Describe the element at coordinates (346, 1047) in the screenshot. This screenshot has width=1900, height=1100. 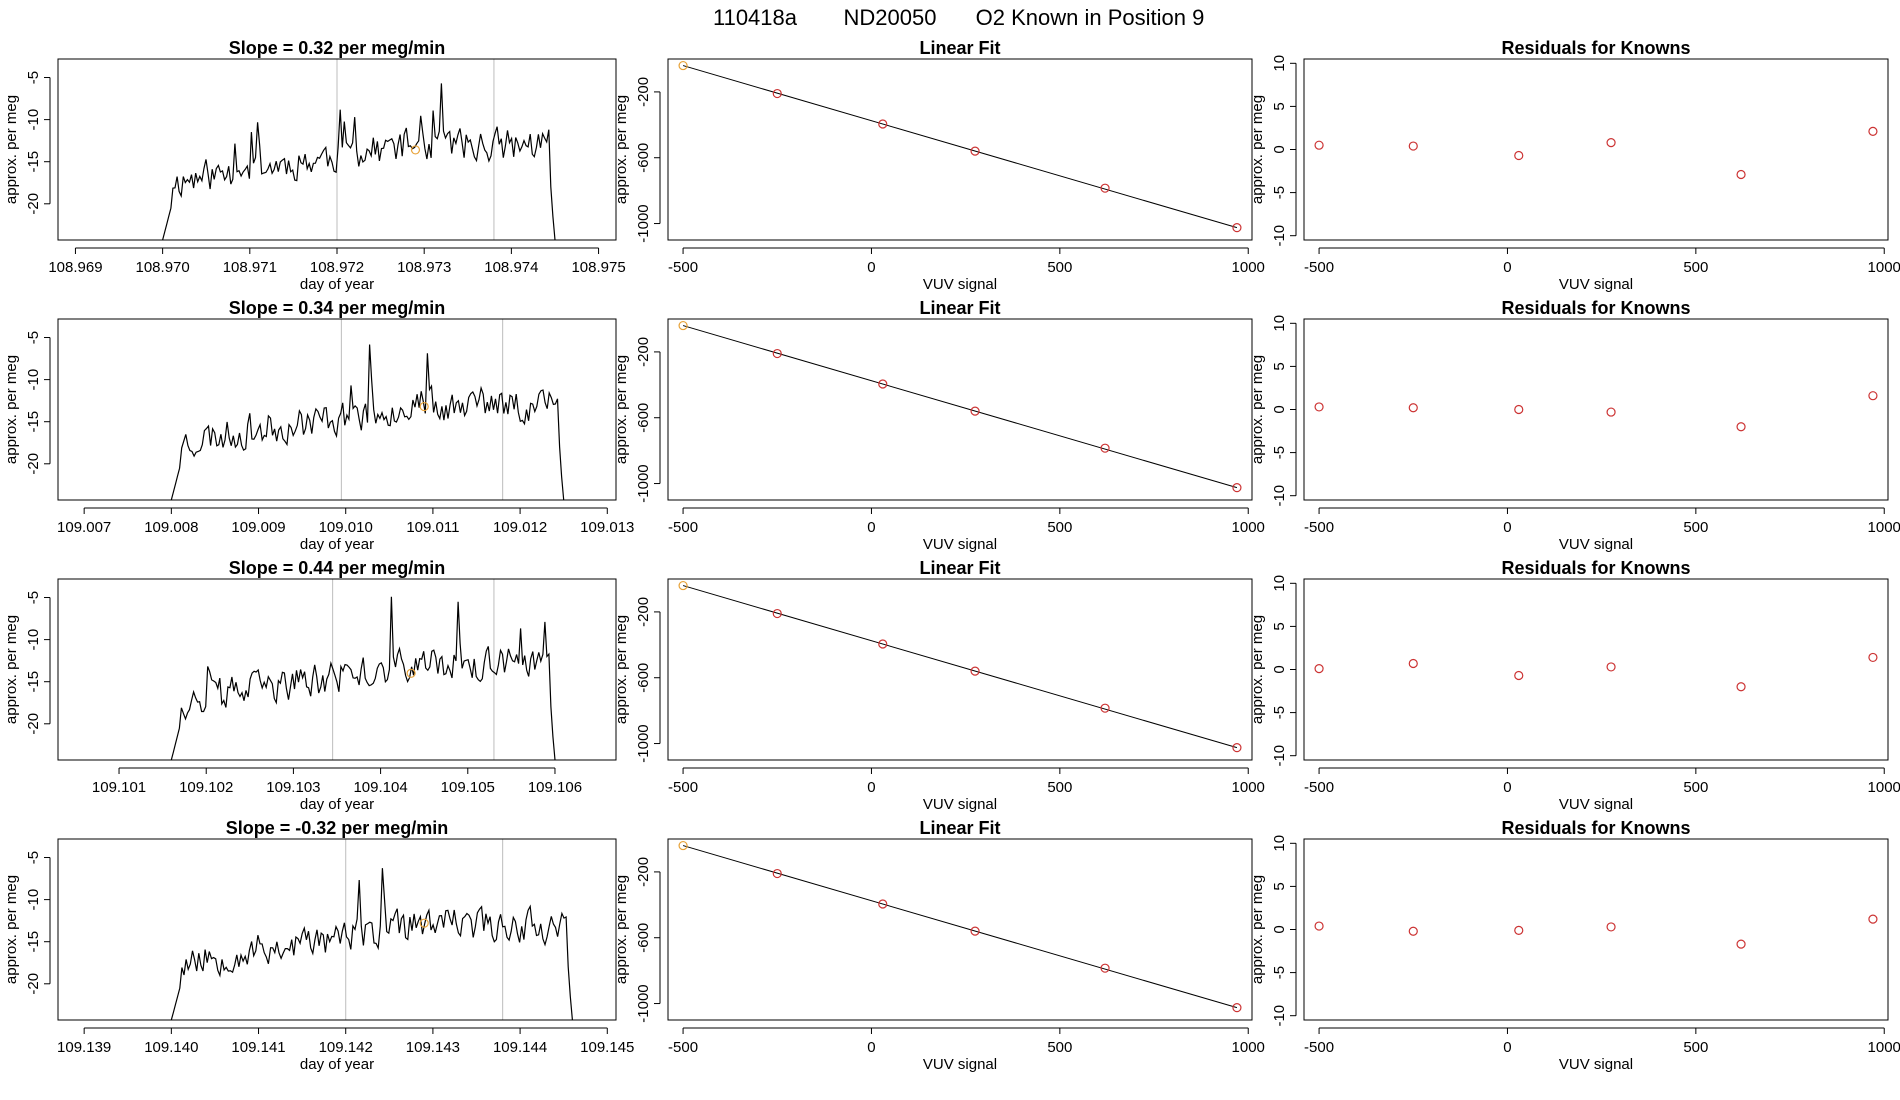
I see `x-tick-label: 109.142` at that location.